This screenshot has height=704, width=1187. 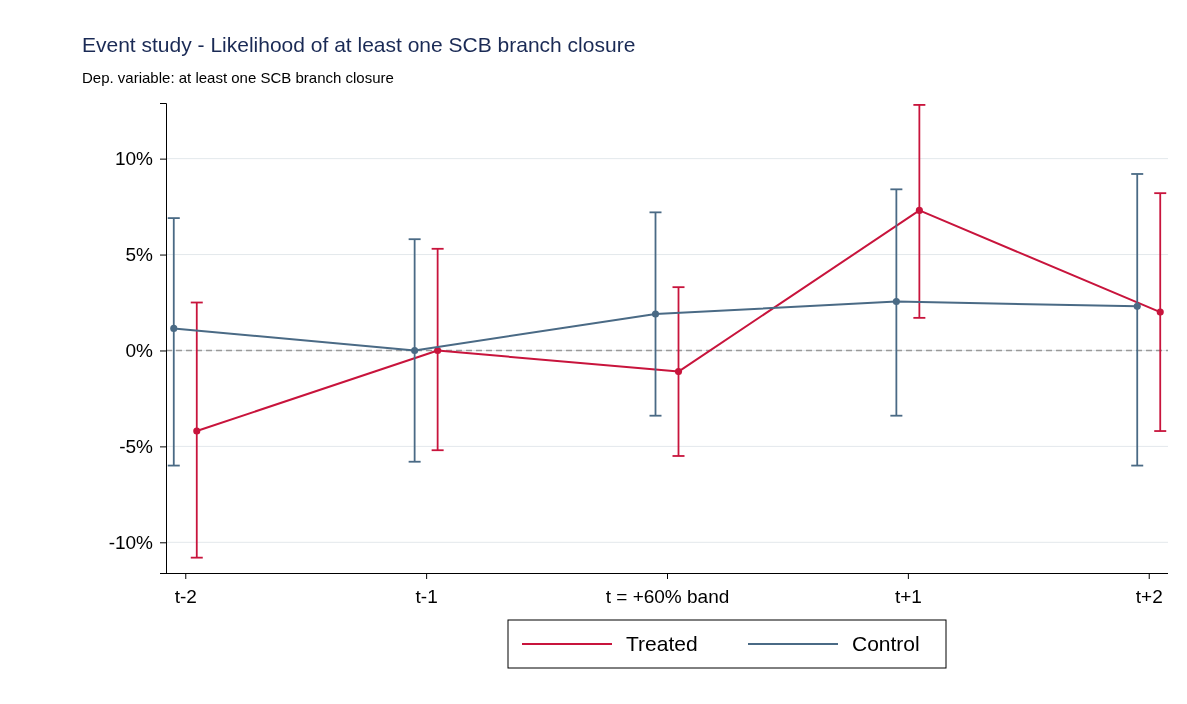 What do you see at coordinates (908, 596) in the screenshot?
I see `x-tick-label: t+1` at bounding box center [908, 596].